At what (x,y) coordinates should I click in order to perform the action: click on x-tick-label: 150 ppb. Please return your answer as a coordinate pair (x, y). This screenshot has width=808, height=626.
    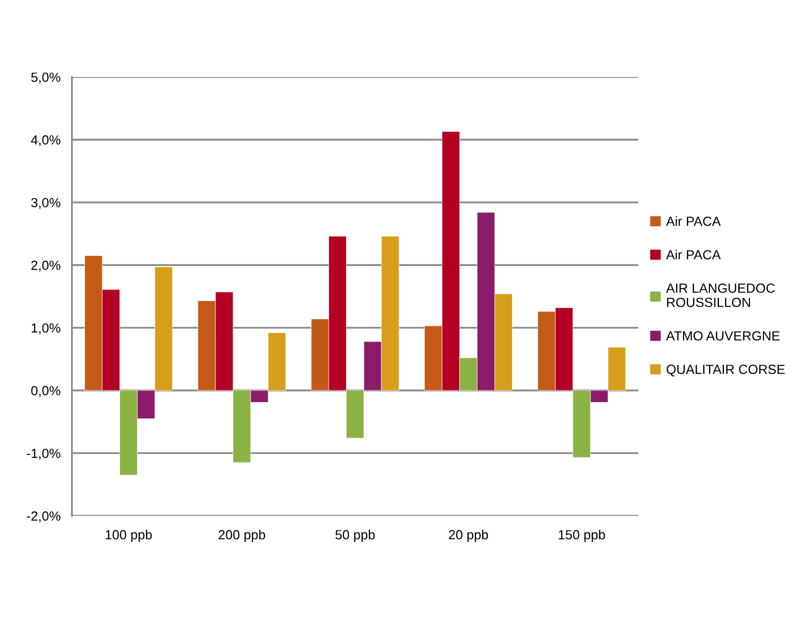
    Looking at the image, I should click on (581, 536).